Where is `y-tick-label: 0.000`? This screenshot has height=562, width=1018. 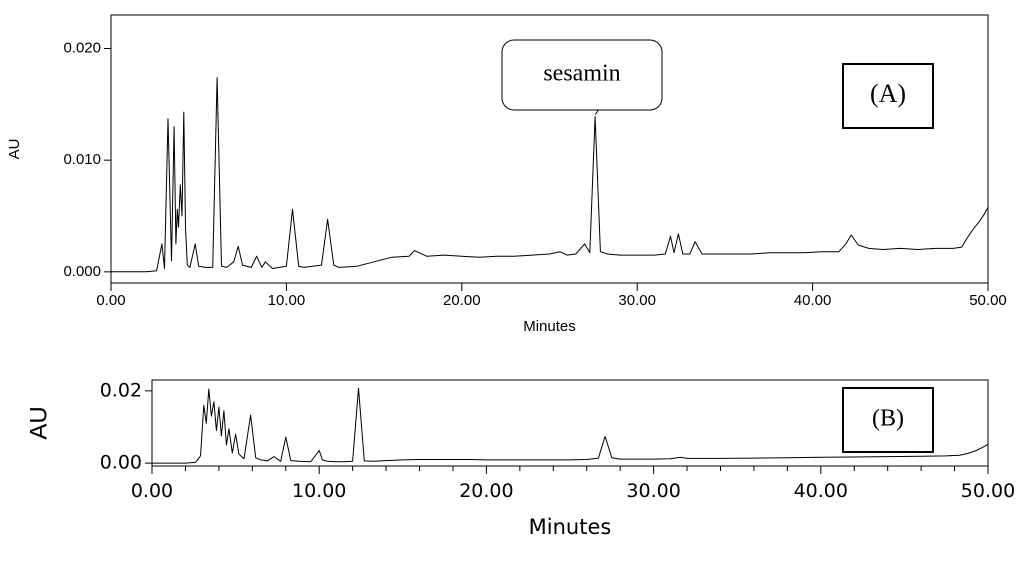
y-tick-label: 0.000 is located at coordinates (82, 271).